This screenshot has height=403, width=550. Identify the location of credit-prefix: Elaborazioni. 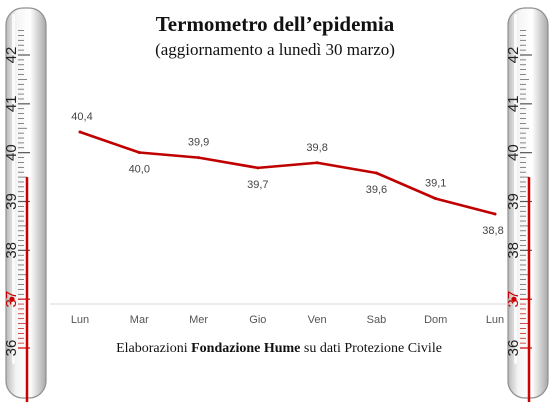
(154, 348).